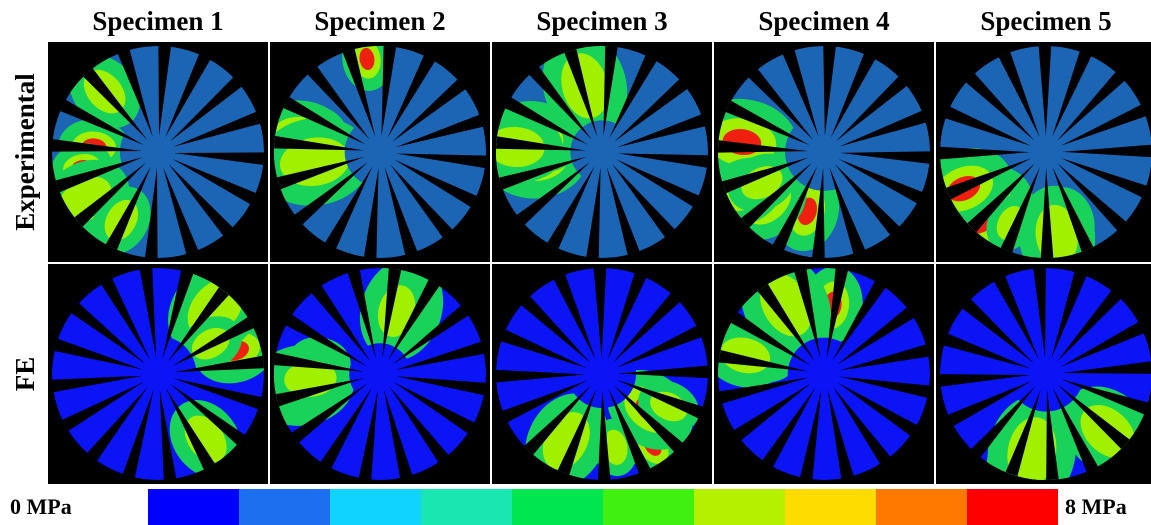 The image size is (1151, 525). What do you see at coordinates (25, 374) in the screenshot?
I see `row-label: FE` at bounding box center [25, 374].